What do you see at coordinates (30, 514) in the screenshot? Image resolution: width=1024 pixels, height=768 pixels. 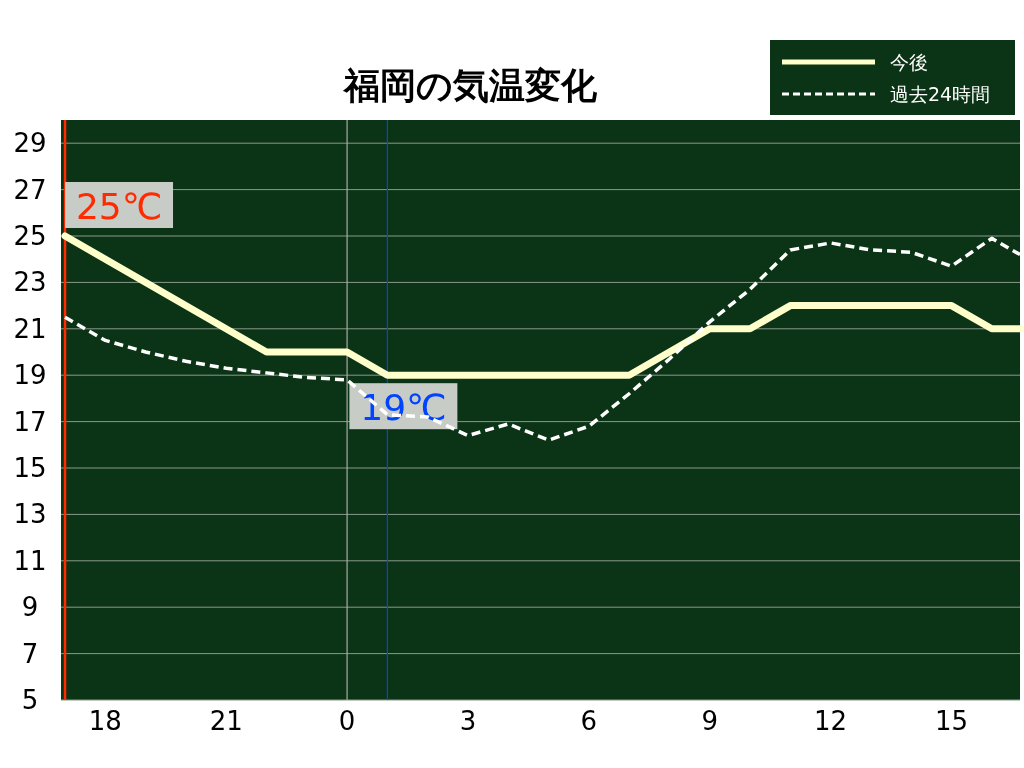 I see `y-tick-label: 13` at bounding box center [30, 514].